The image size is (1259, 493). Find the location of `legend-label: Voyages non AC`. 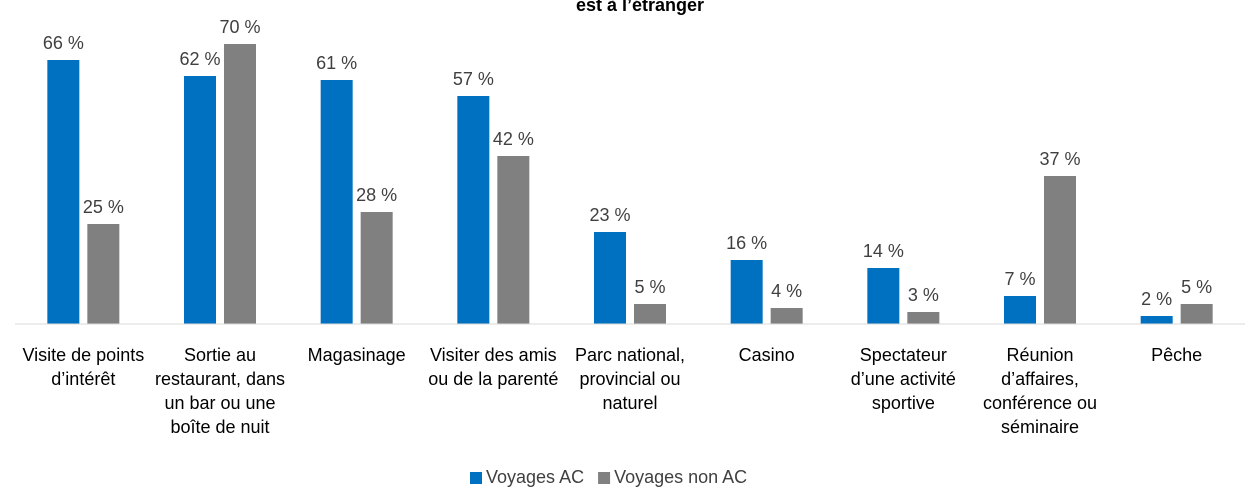

legend-label: Voyages non AC is located at coordinates (680, 477).